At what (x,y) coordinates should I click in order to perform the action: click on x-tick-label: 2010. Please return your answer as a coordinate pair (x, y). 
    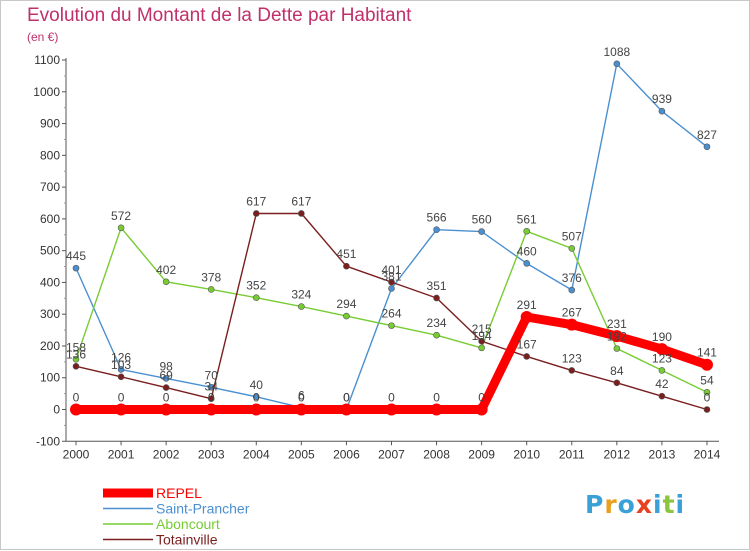
    Looking at the image, I should click on (526, 454).